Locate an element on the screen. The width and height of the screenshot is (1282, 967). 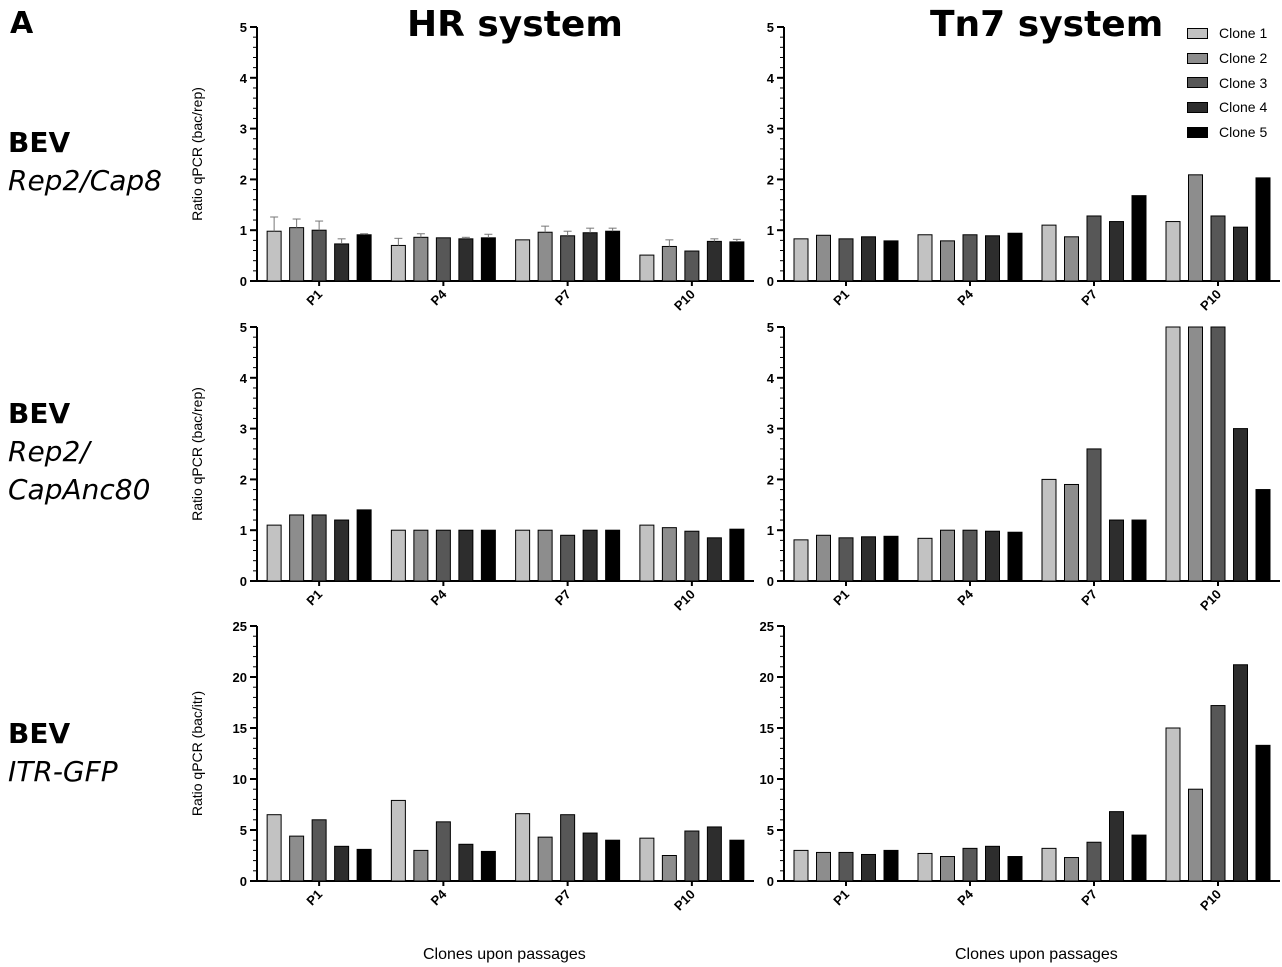
legend-label: Clone 5 is located at coordinates (1243, 132).